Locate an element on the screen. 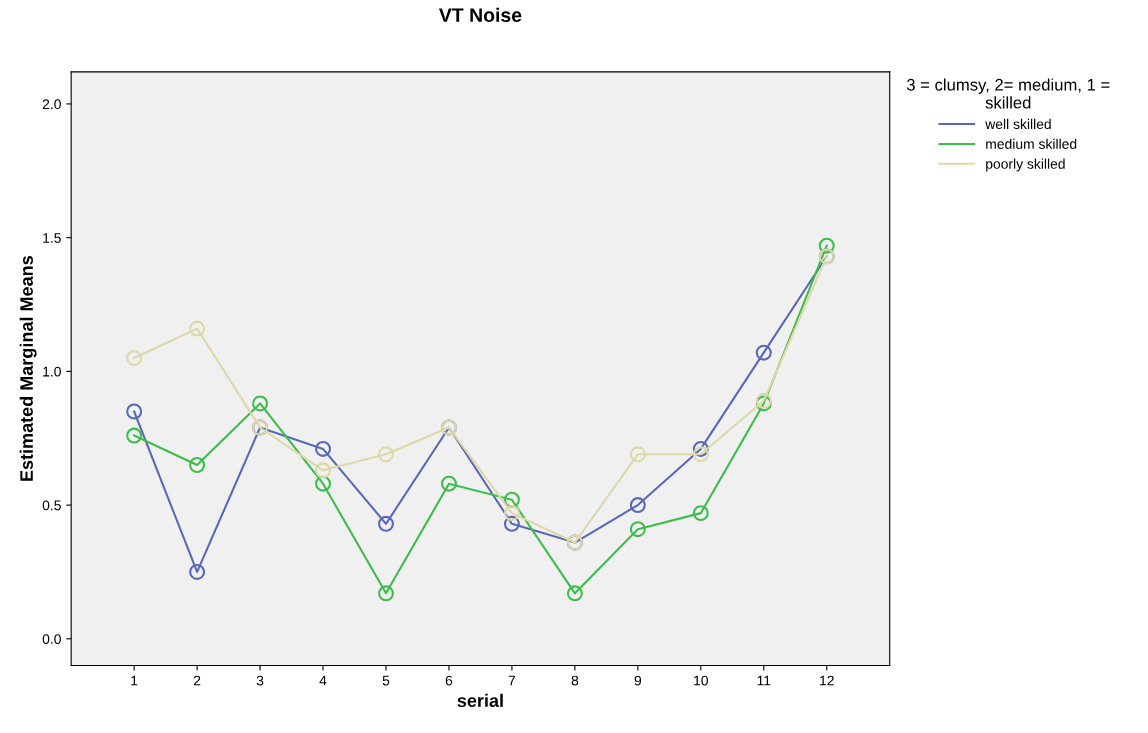  x-tick-label: 8 is located at coordinates (575, 680).